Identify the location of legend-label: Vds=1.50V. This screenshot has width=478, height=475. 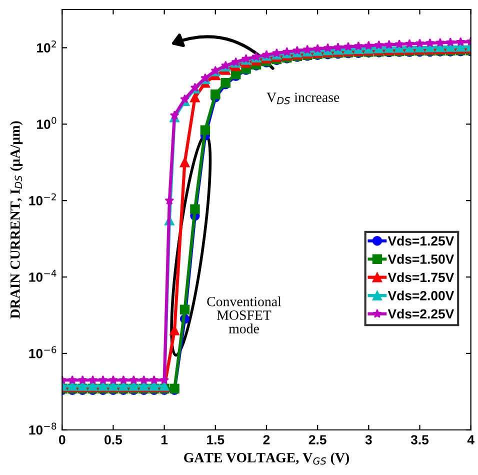
(421, 259).